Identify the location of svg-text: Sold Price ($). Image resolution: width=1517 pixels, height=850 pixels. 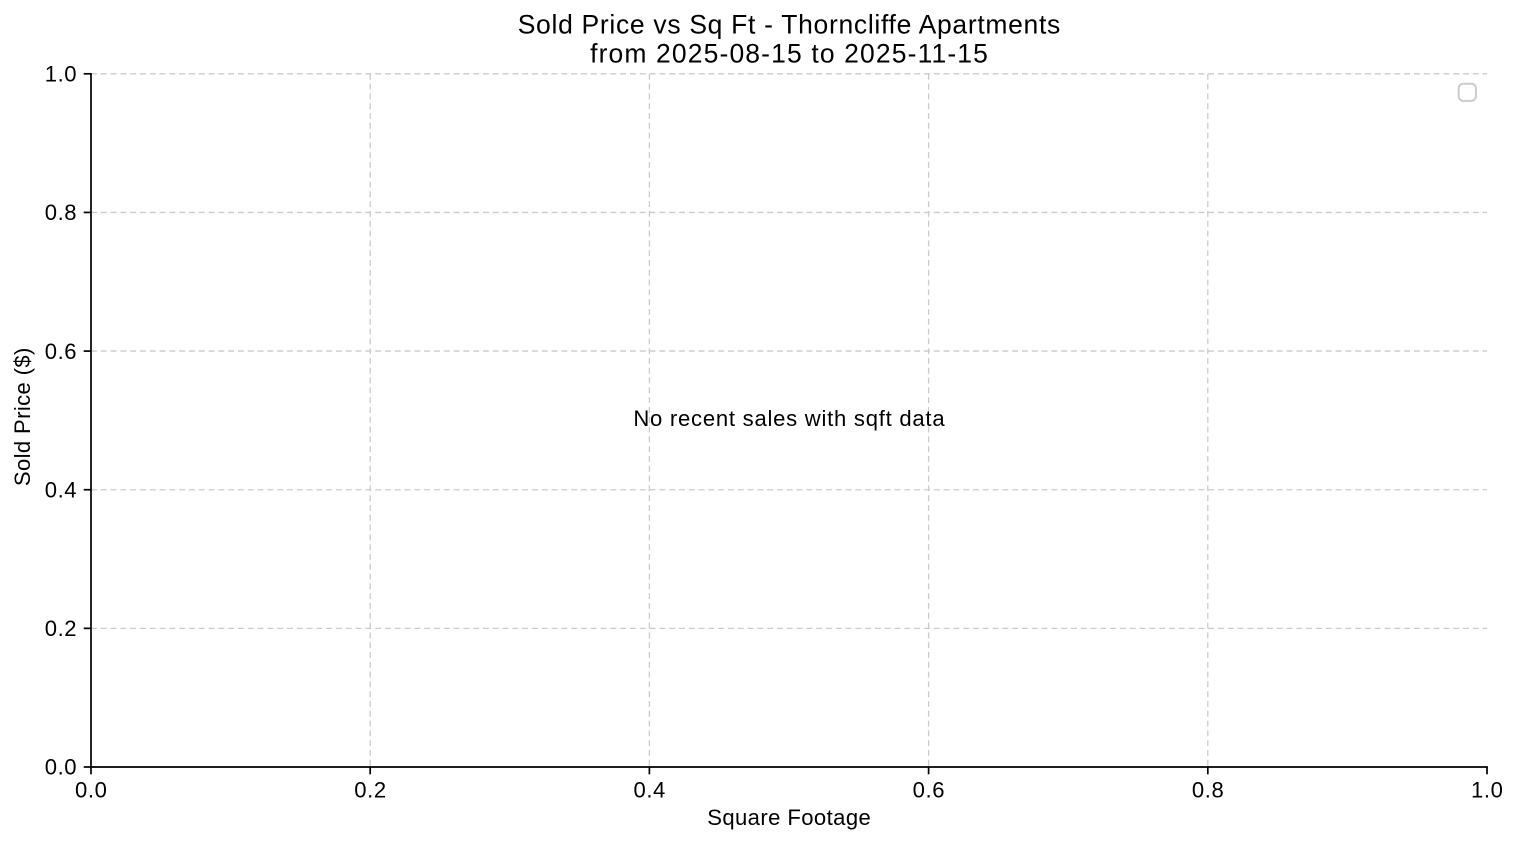
(22, 416).